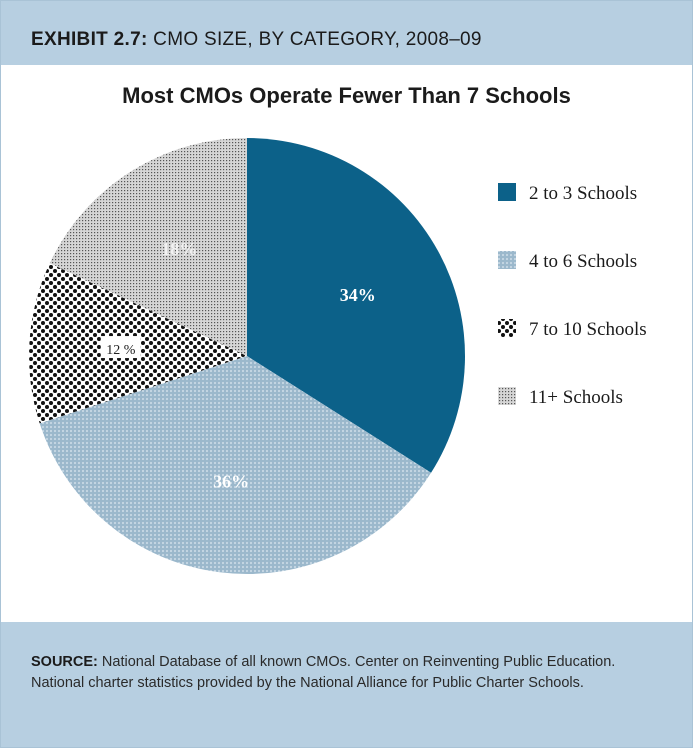 The height and width of the screenshot is (748, 693). What do you see at coordinates (356, 305) in the screenshot?
I see `pie-slice-2-to-3-schools` at bounding box center [356, 305].